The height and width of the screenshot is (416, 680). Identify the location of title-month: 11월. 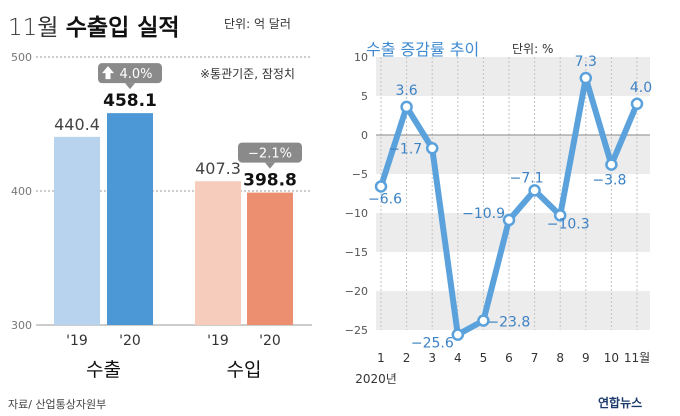
(33, 28).